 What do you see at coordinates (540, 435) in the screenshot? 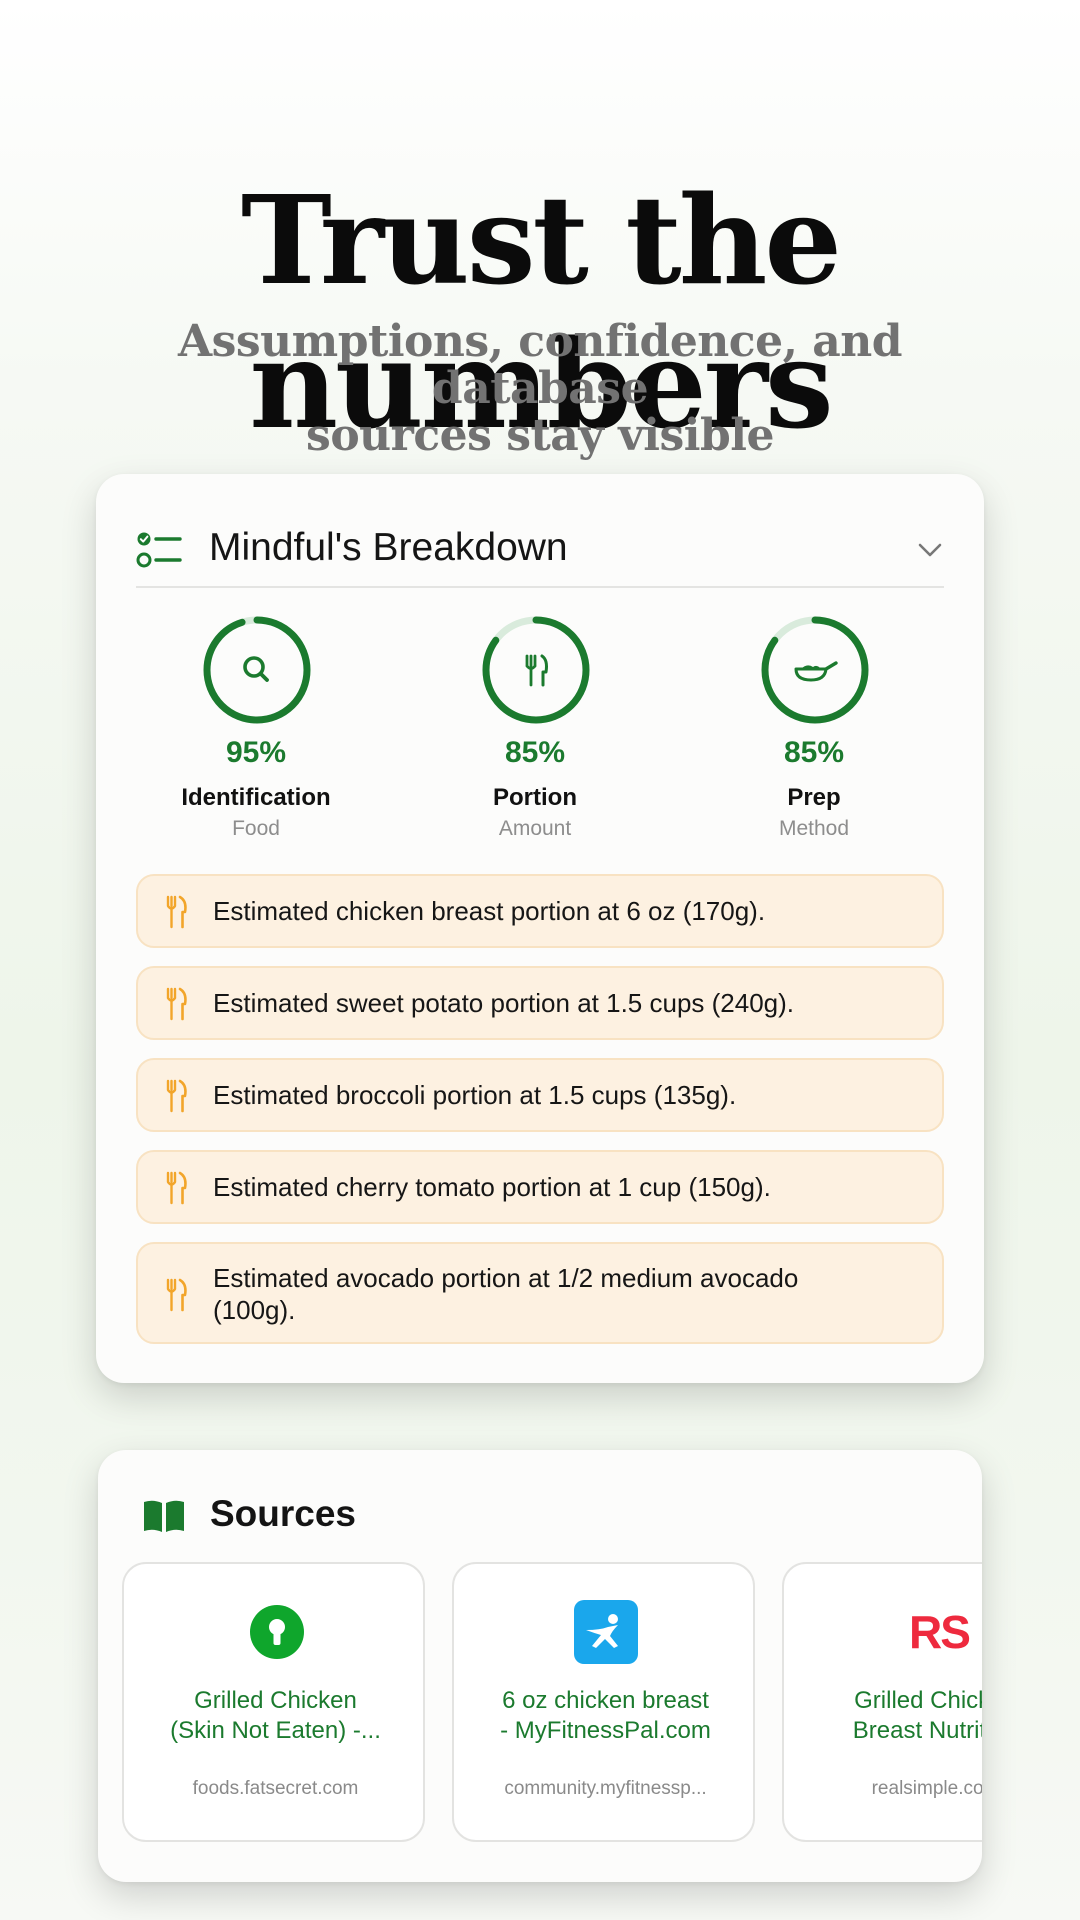
I see `subheadline-line-2: sources stay visible` at bounding box center [540, 435].